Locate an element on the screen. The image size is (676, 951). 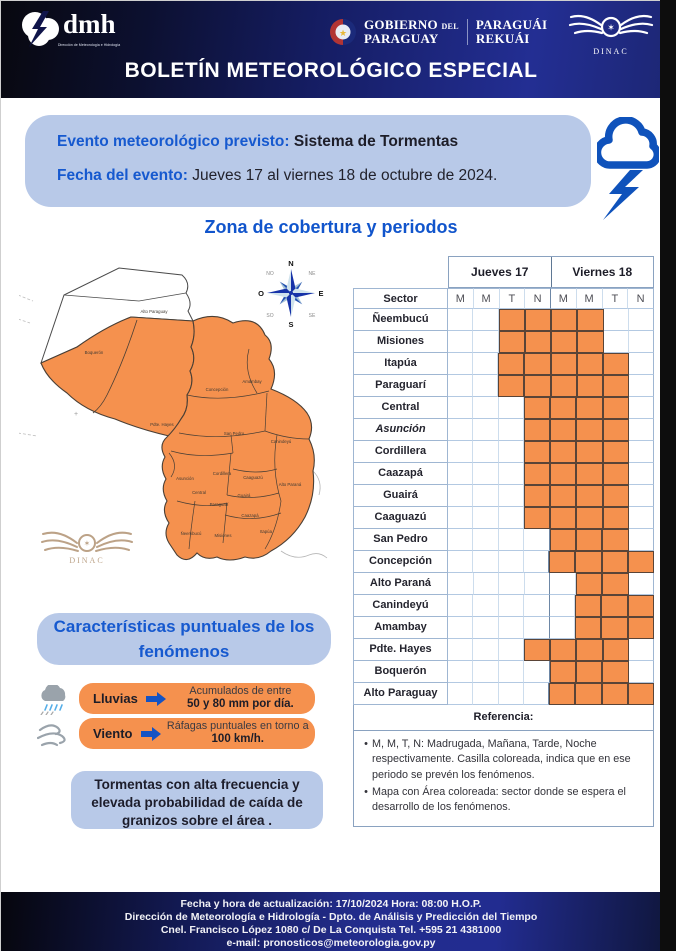
period-header-cell: T is located at coordinates (512, 298).